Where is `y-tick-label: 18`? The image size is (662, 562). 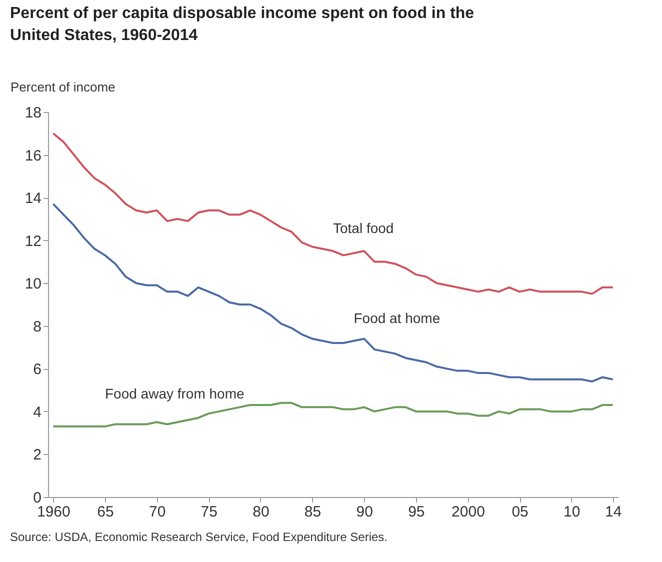 y-tick-label: 18 is located at coordinates (33, 113).